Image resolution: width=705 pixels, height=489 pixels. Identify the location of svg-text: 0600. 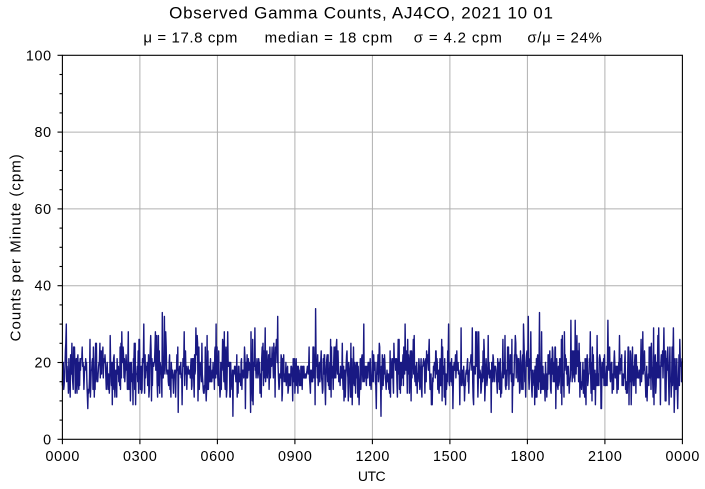
(217, 457).